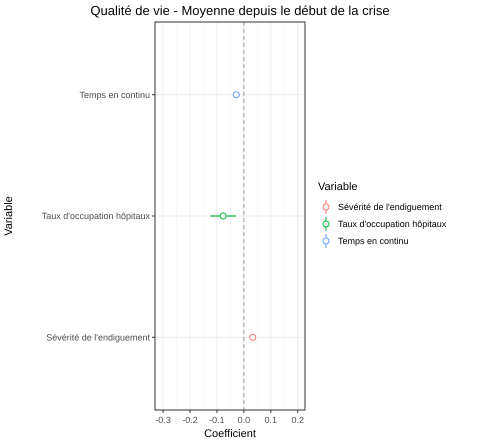 The width and height of the screenshot is (480, 442). Describe the element at coordinates (96, 216) in the screenshot. I see `y-tick-label: Taux d'occupation hôpitaux` at that location.